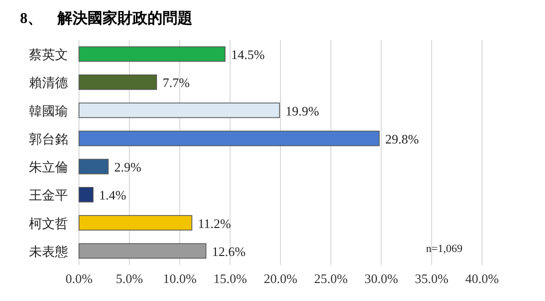 This screenshot has height=301, width=545. What do you see at coordinates (444, 249) in the screenshot?
I see `annotation: n=1,069` at bounding box center [444, 249].